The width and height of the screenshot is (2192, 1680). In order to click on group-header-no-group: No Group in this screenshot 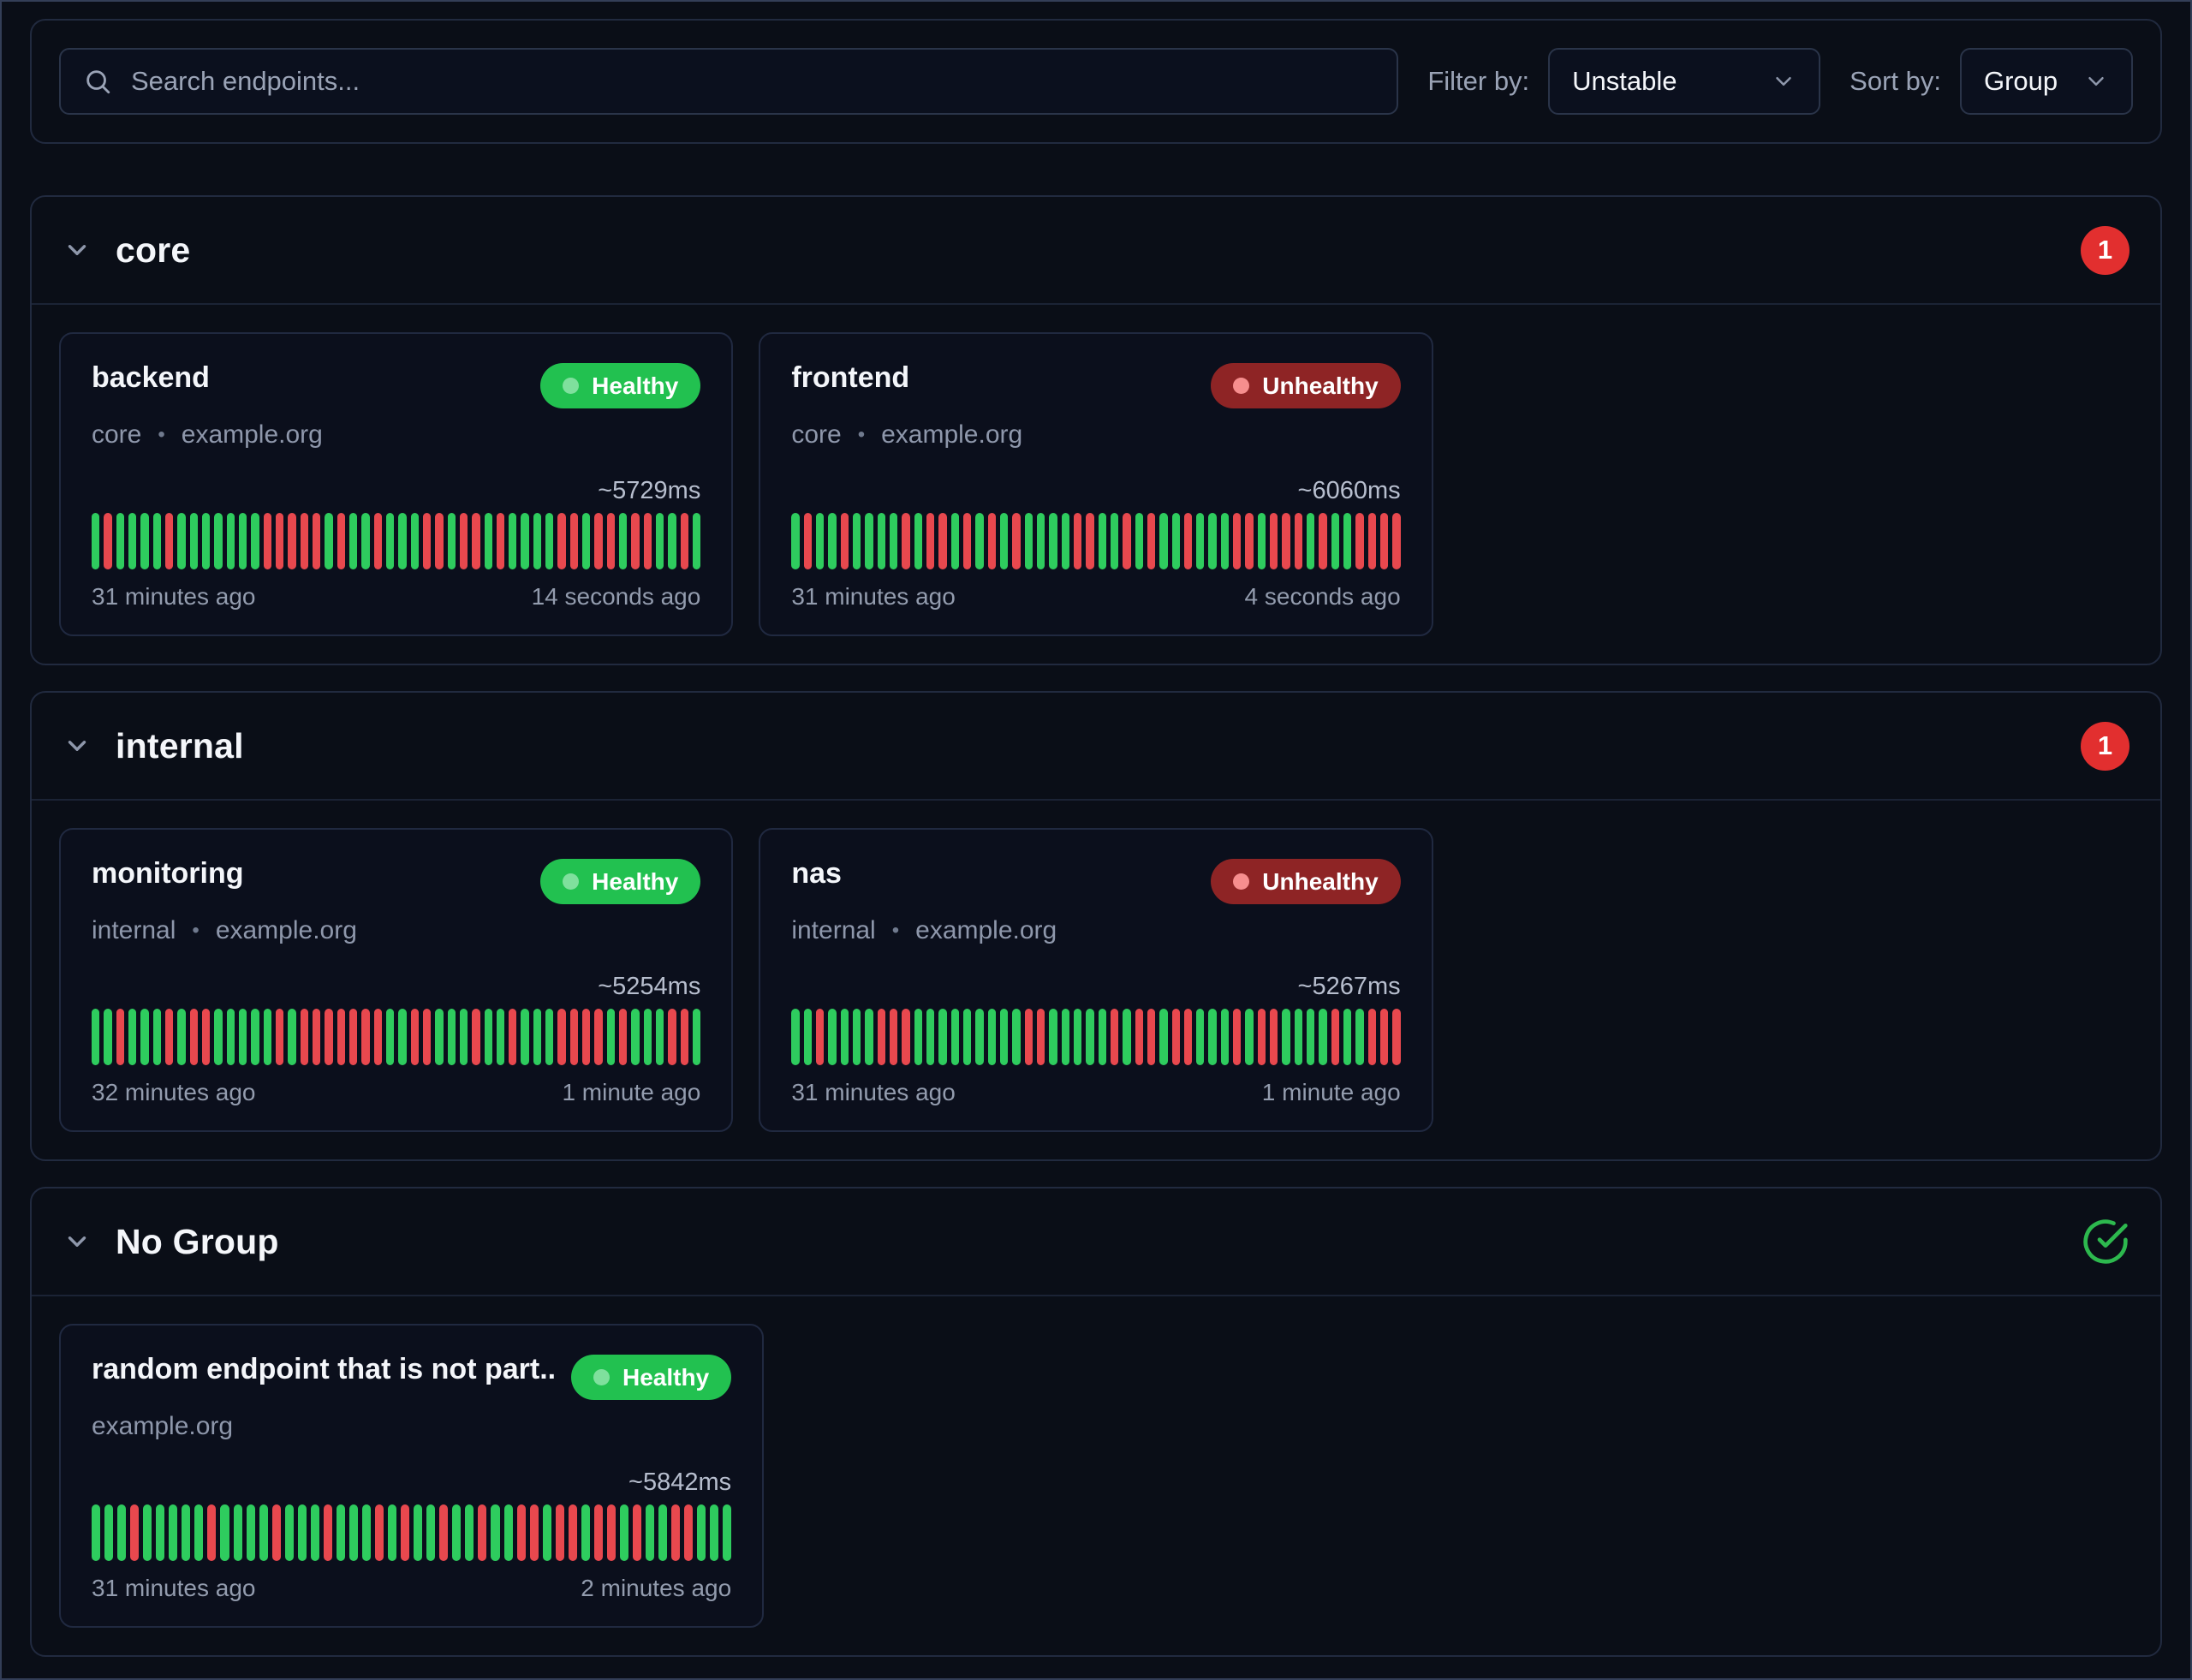, I will do `click(1096, 1242)`.